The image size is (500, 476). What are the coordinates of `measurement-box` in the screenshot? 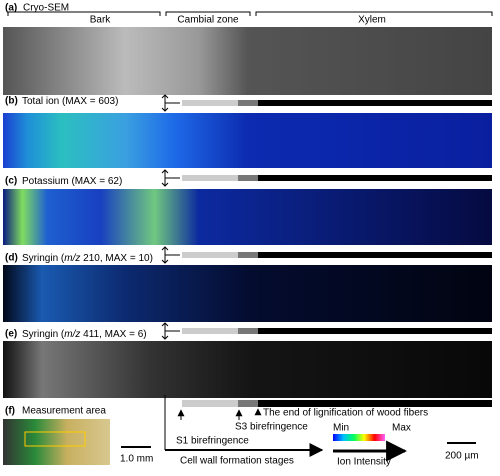 It's located at (55, 439).